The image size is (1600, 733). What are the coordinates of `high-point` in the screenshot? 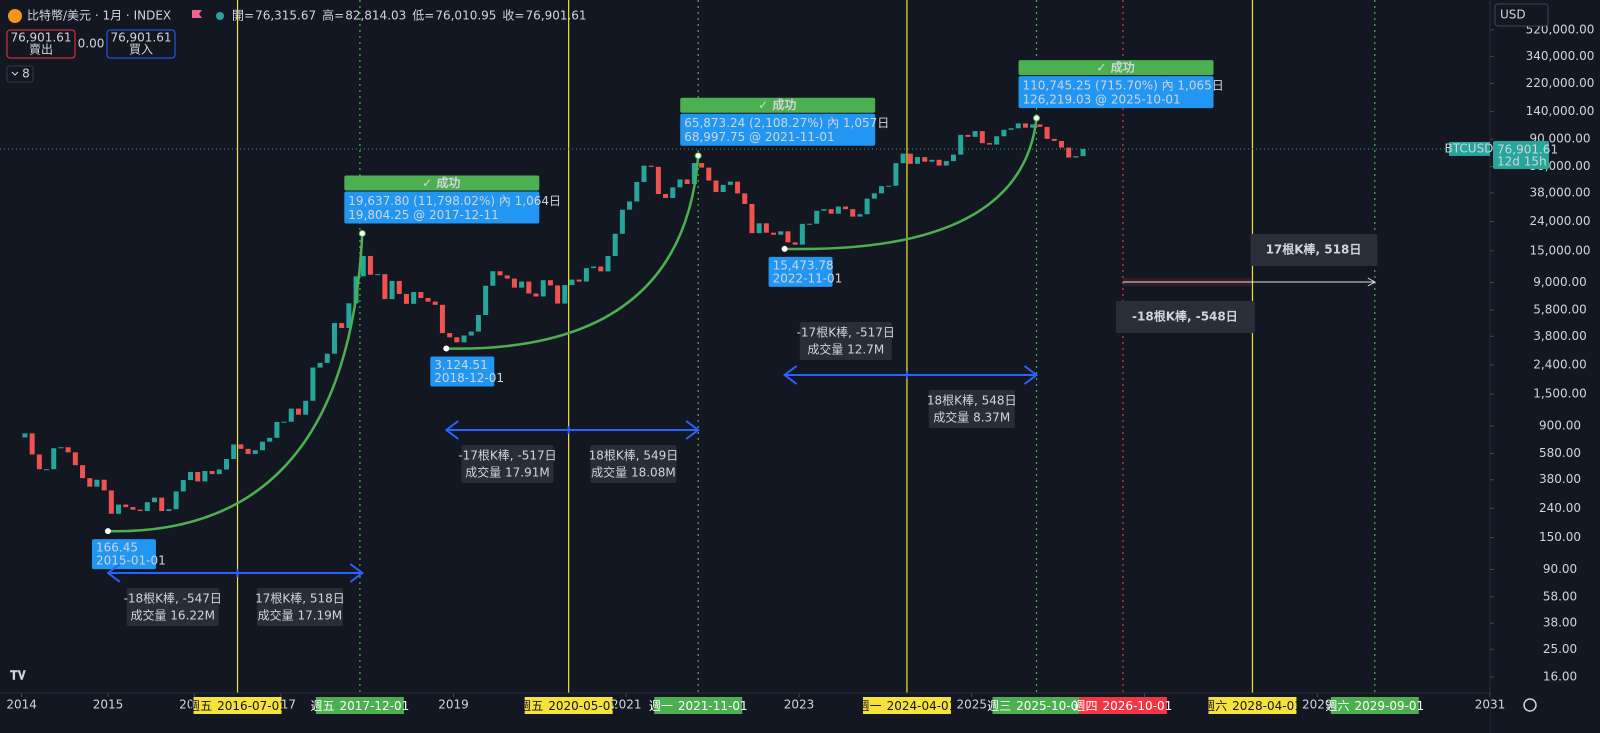 It's located at (698, 156).